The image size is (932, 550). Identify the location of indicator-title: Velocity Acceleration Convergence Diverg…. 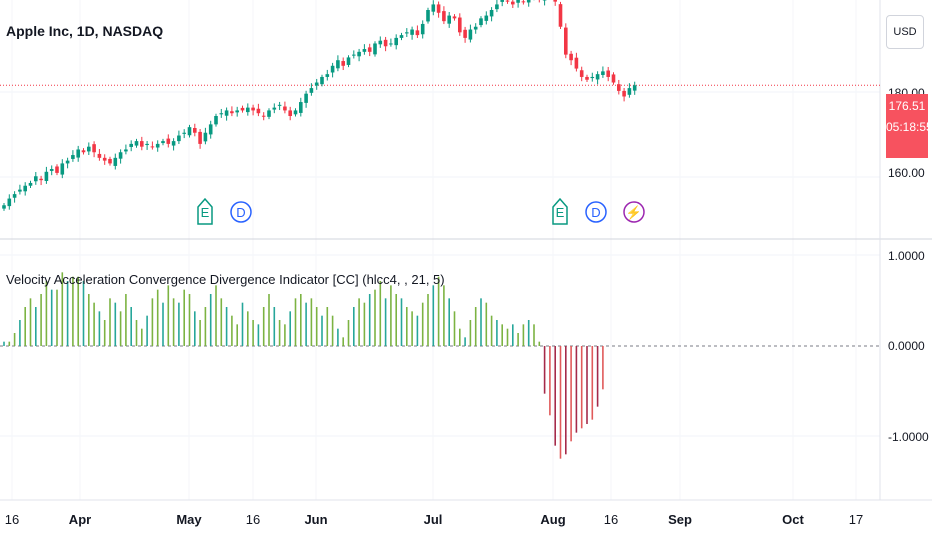
(225, 279).